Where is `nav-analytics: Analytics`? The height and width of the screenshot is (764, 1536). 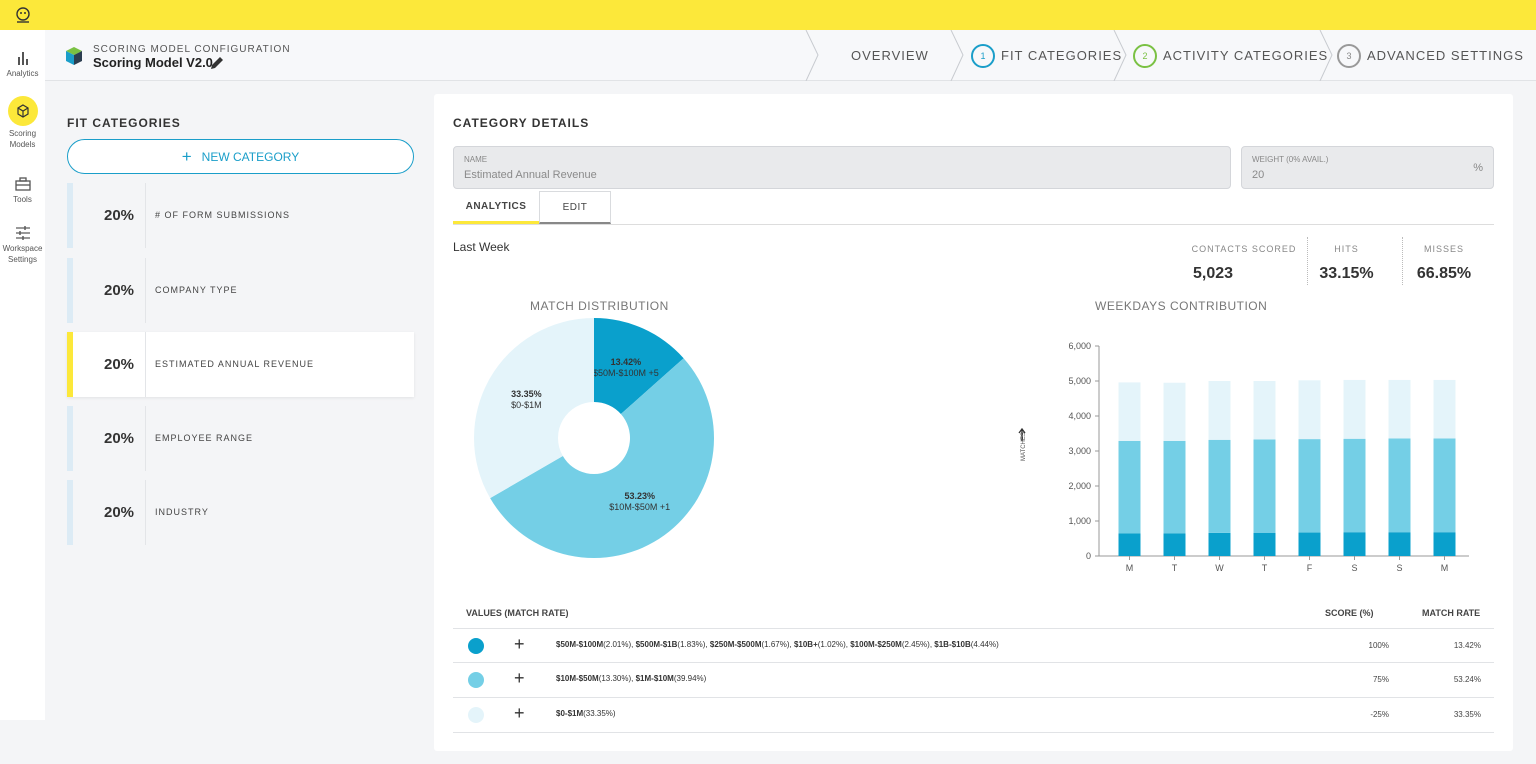
nav-analytics: Analytics is located at coordinates (22, 64).